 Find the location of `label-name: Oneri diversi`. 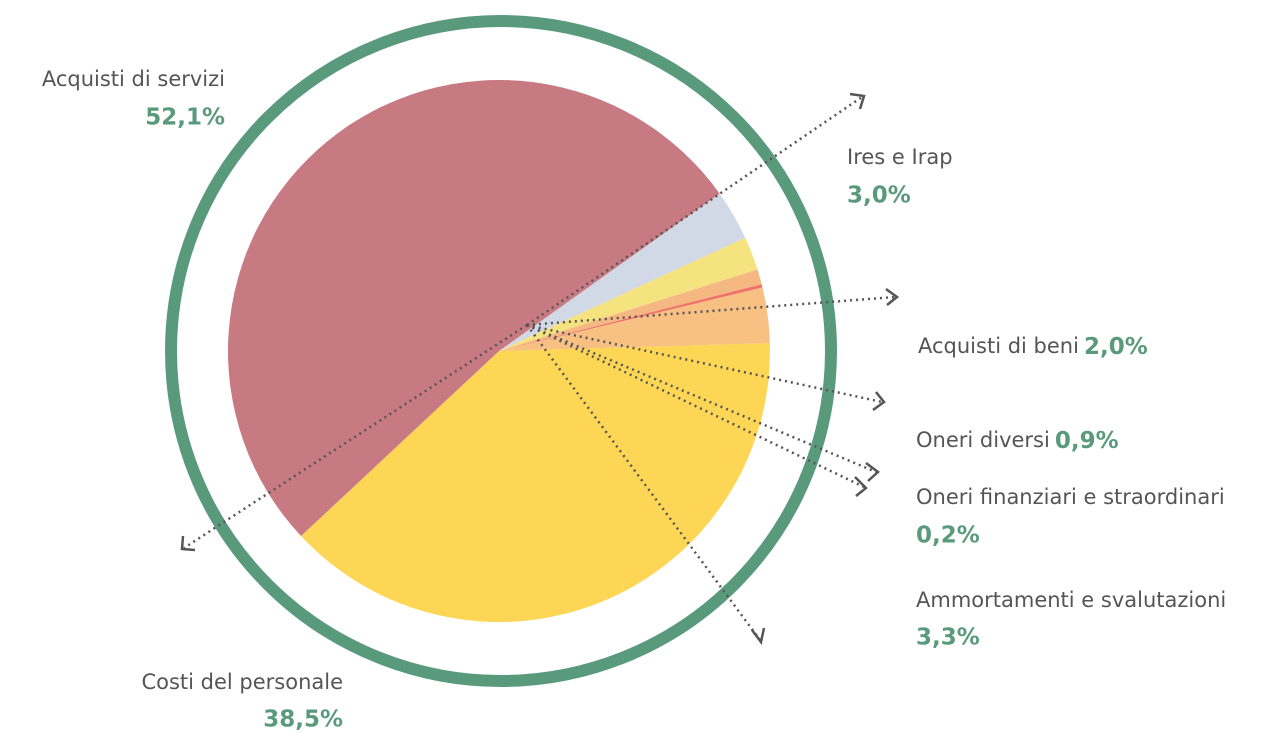

label-name: Oneri diversi is located at coordinates (983, 440).